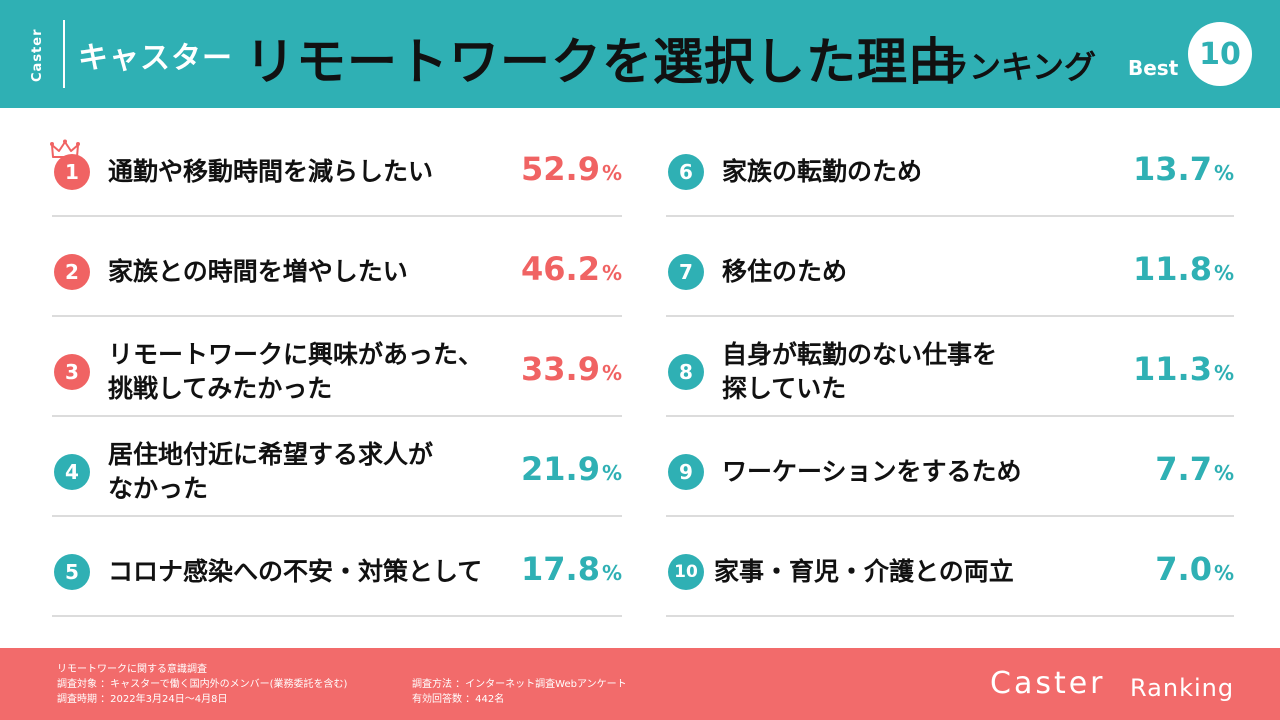 This screenshot has width=1280, height=720. What do you see at coordinates (1172, 269) in the screenshot?
I see `percent-number: 11.8` at bounding box center [1172, 269].